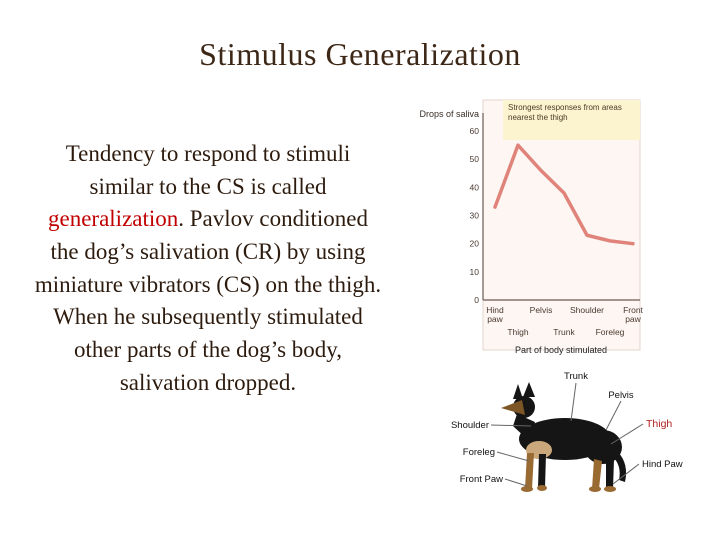  Describe the element at coordinates (479, 452) in the screenshot. I see `dog-label-foreleg: Foreleg` at that location.